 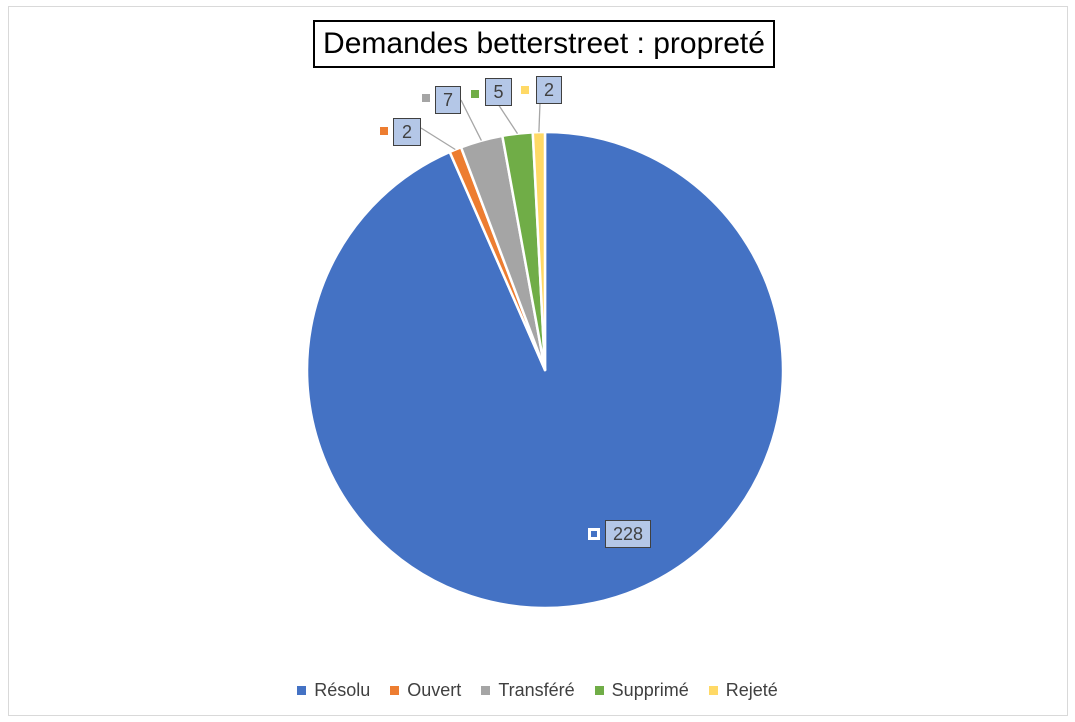 What do you see at coordinates (508, 118) in the screenshot?
I see `leader-line-supprime` at bounding box center [508, 118].